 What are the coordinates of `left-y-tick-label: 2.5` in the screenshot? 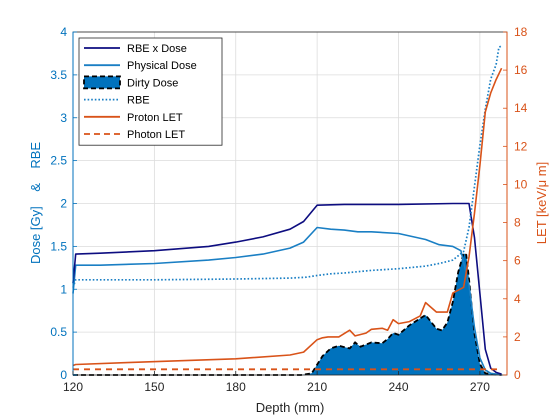 It's located at (58, 161).